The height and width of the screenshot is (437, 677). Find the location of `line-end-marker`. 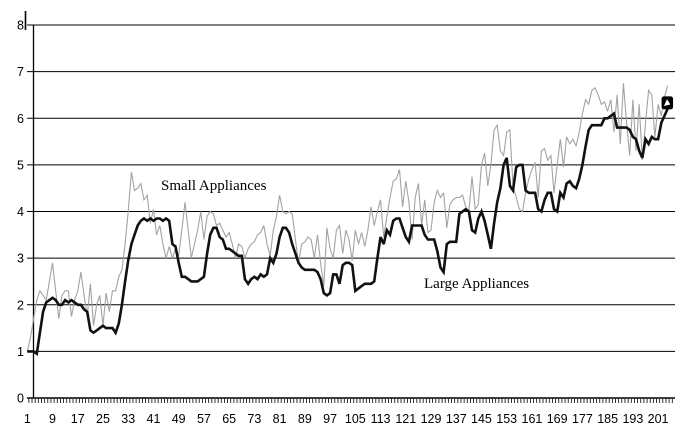

line-end-marker is located at coordinates (667, 103).